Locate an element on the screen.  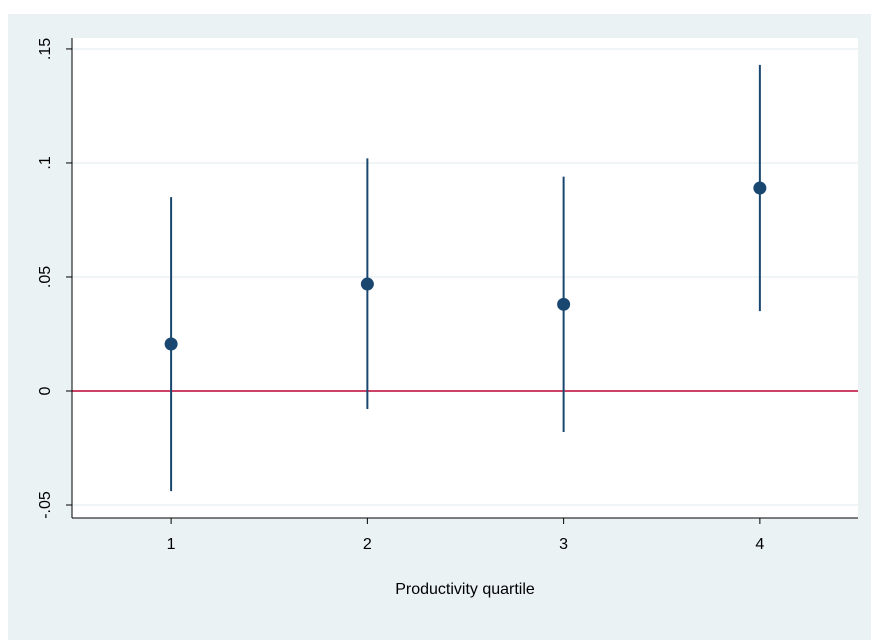
y-tick-label: .1 is located at coordinates (45, 162).